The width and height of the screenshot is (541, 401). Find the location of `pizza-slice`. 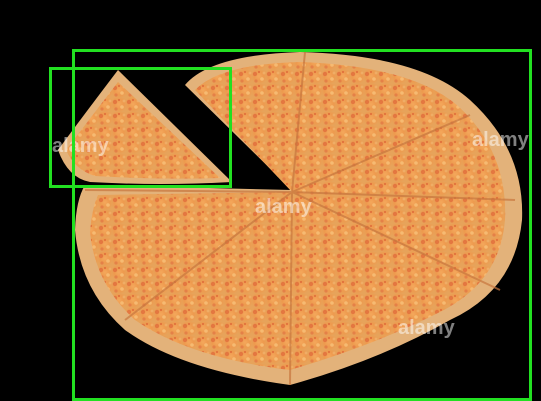

pizza-slice is located at coordinates (145, 127).